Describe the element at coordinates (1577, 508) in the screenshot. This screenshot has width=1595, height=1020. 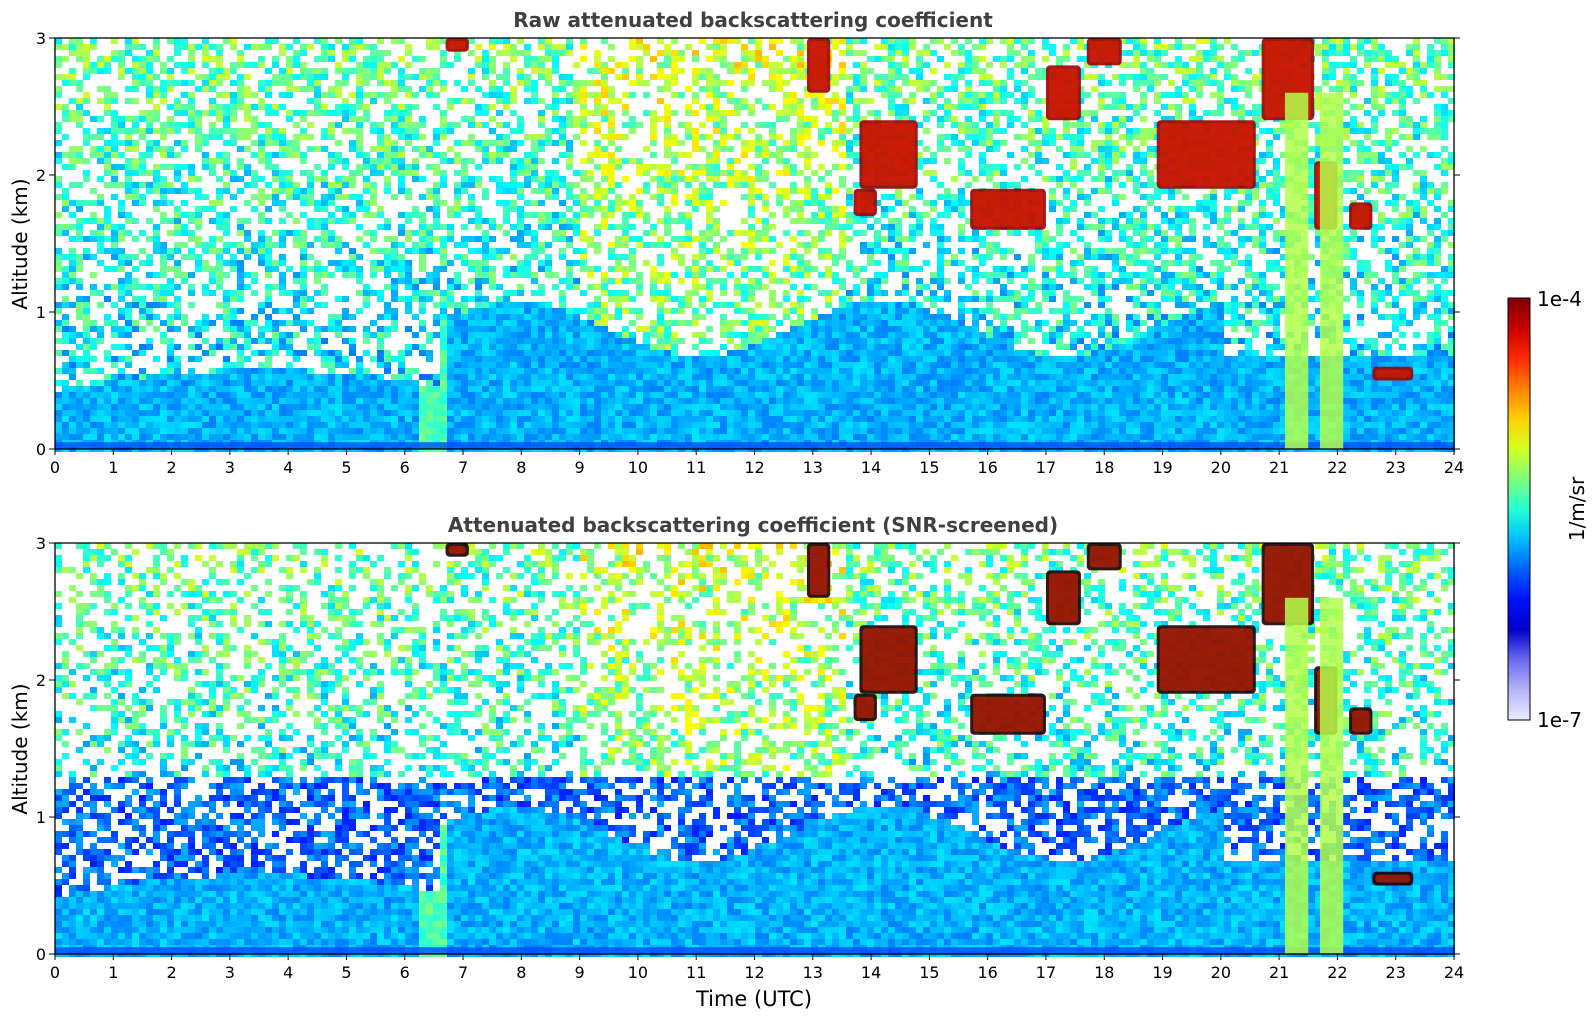
I see `colorbar-unit-label: 1/m/sr` at that location.